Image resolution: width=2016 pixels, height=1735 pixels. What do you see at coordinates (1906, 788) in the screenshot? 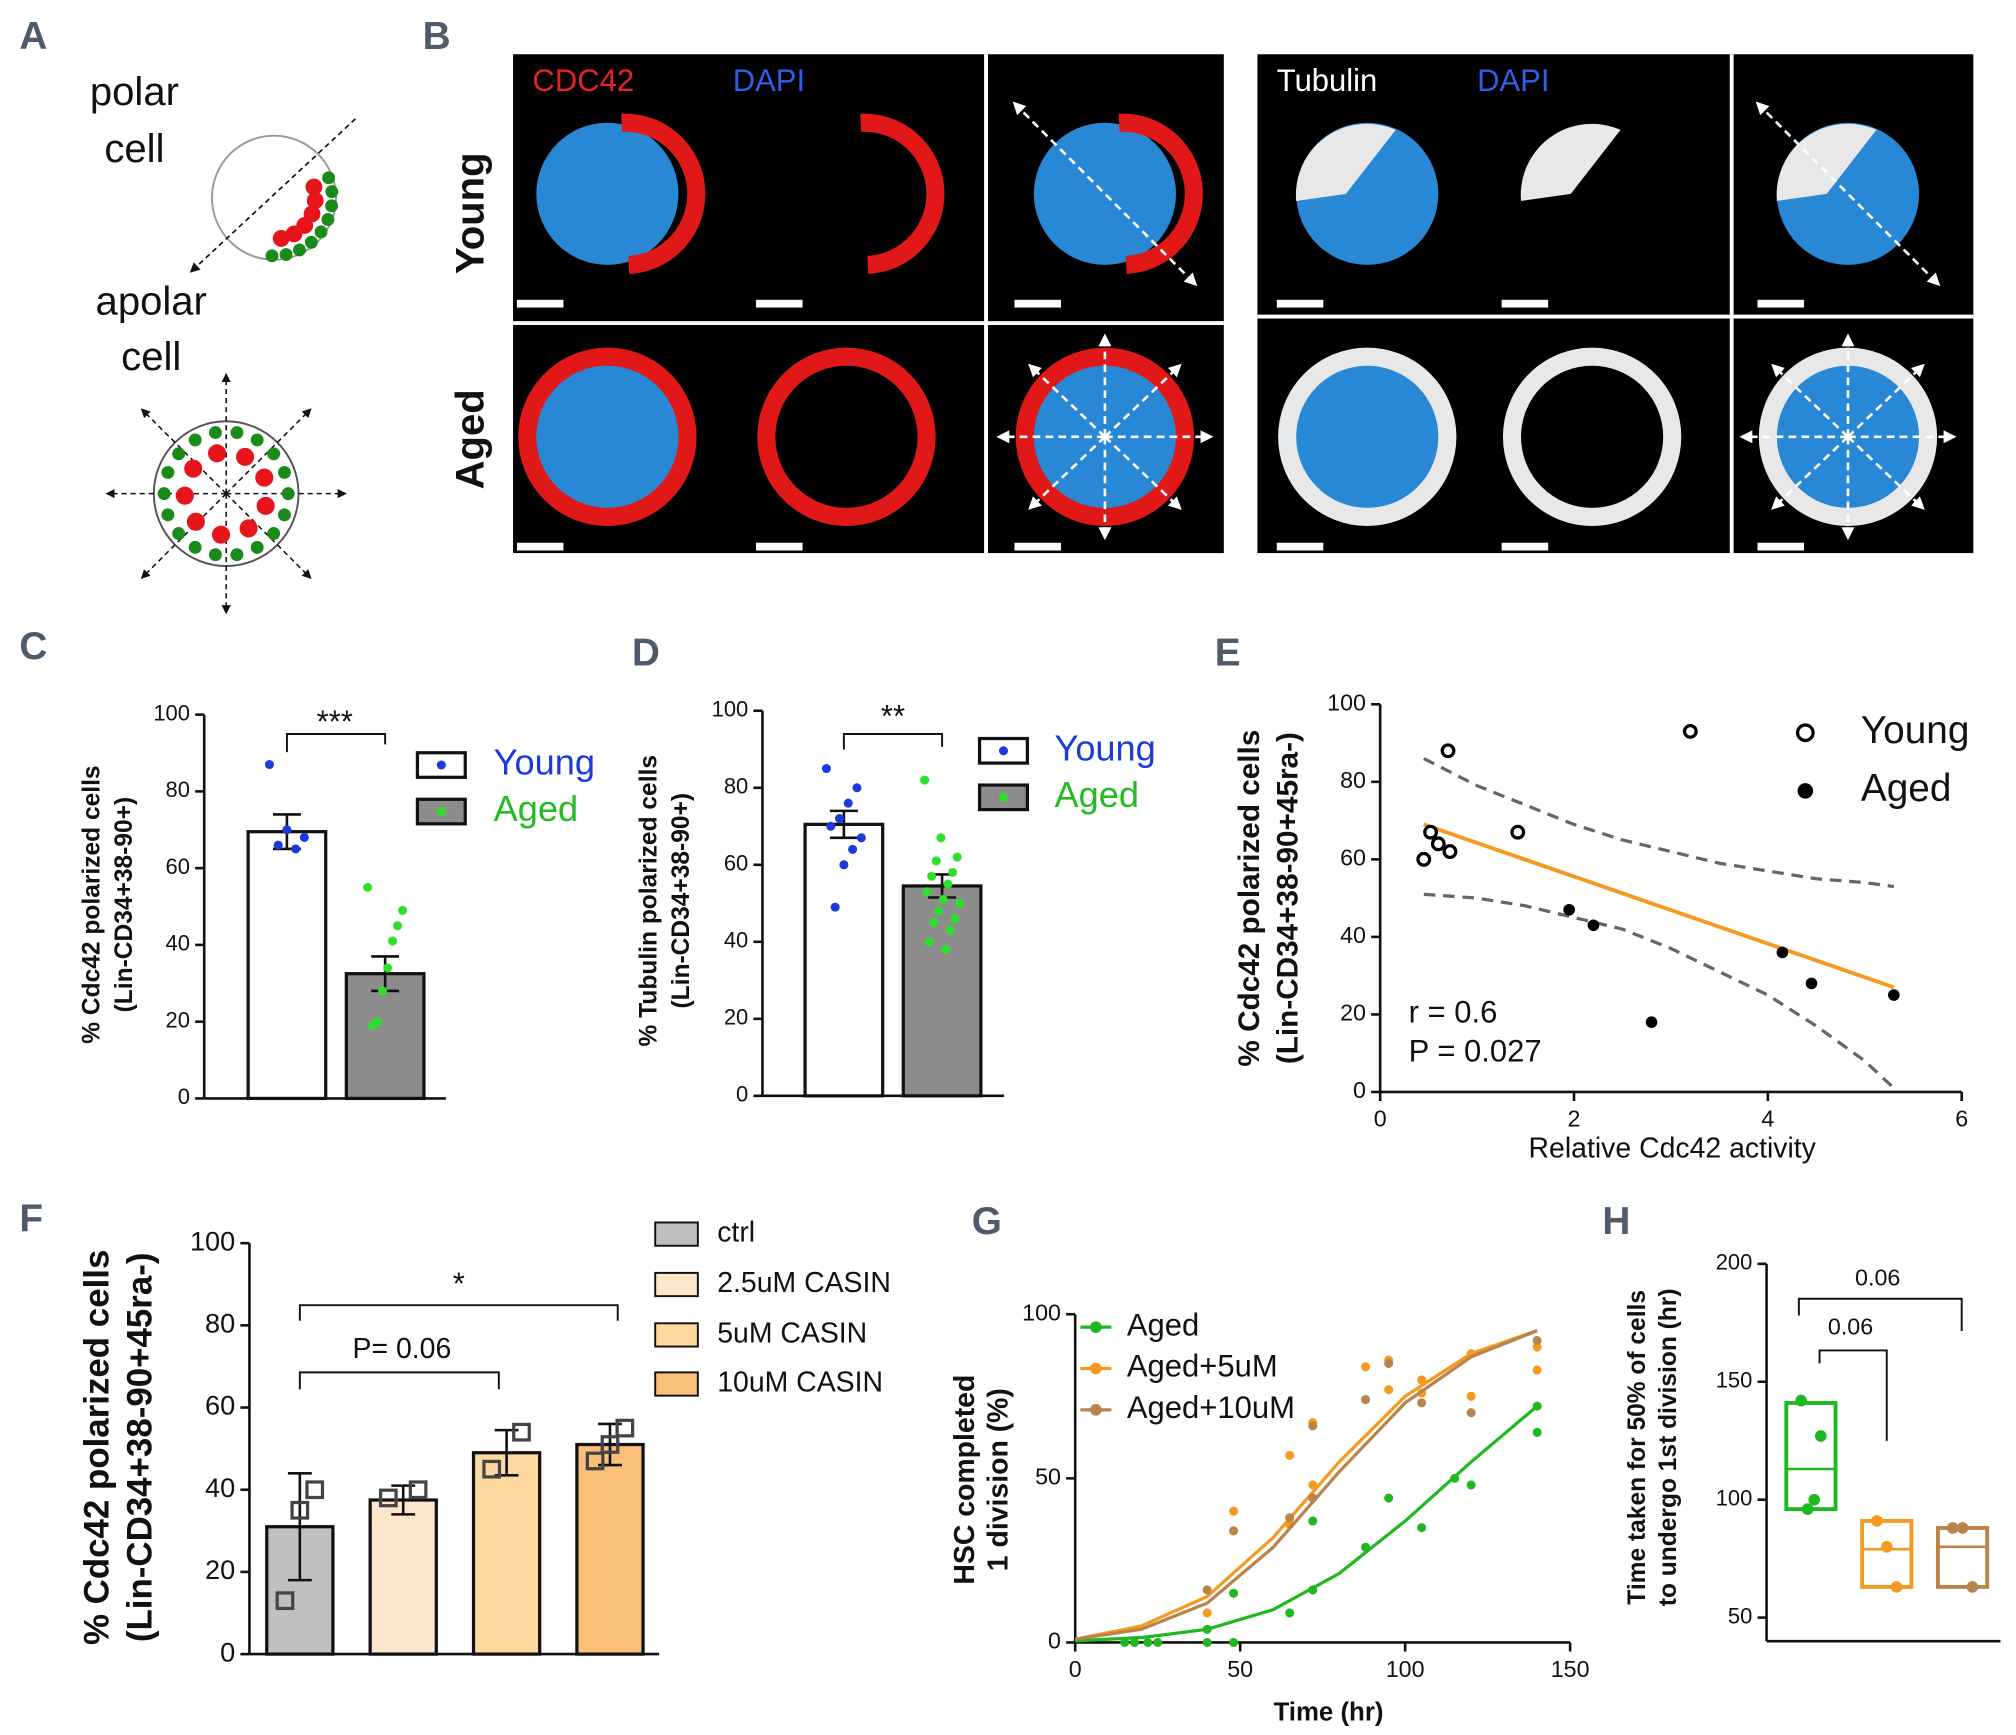
I see `legend-label: Aged` at bounding box center [1906, 788].